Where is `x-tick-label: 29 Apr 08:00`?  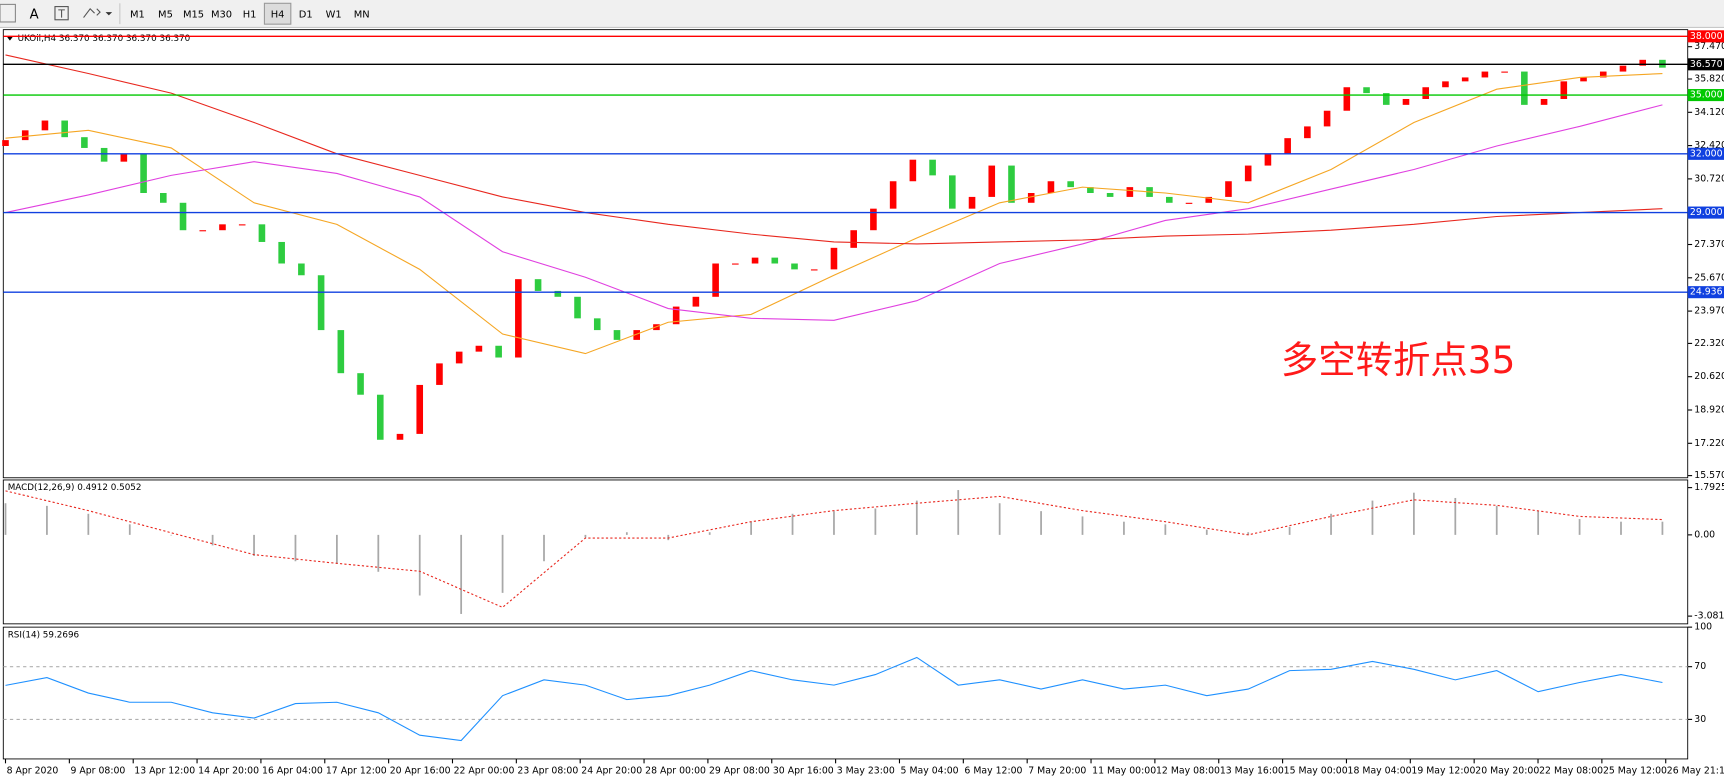 x-tick-label: 29 Apr 08:00 is located at coordinates (739, 771).